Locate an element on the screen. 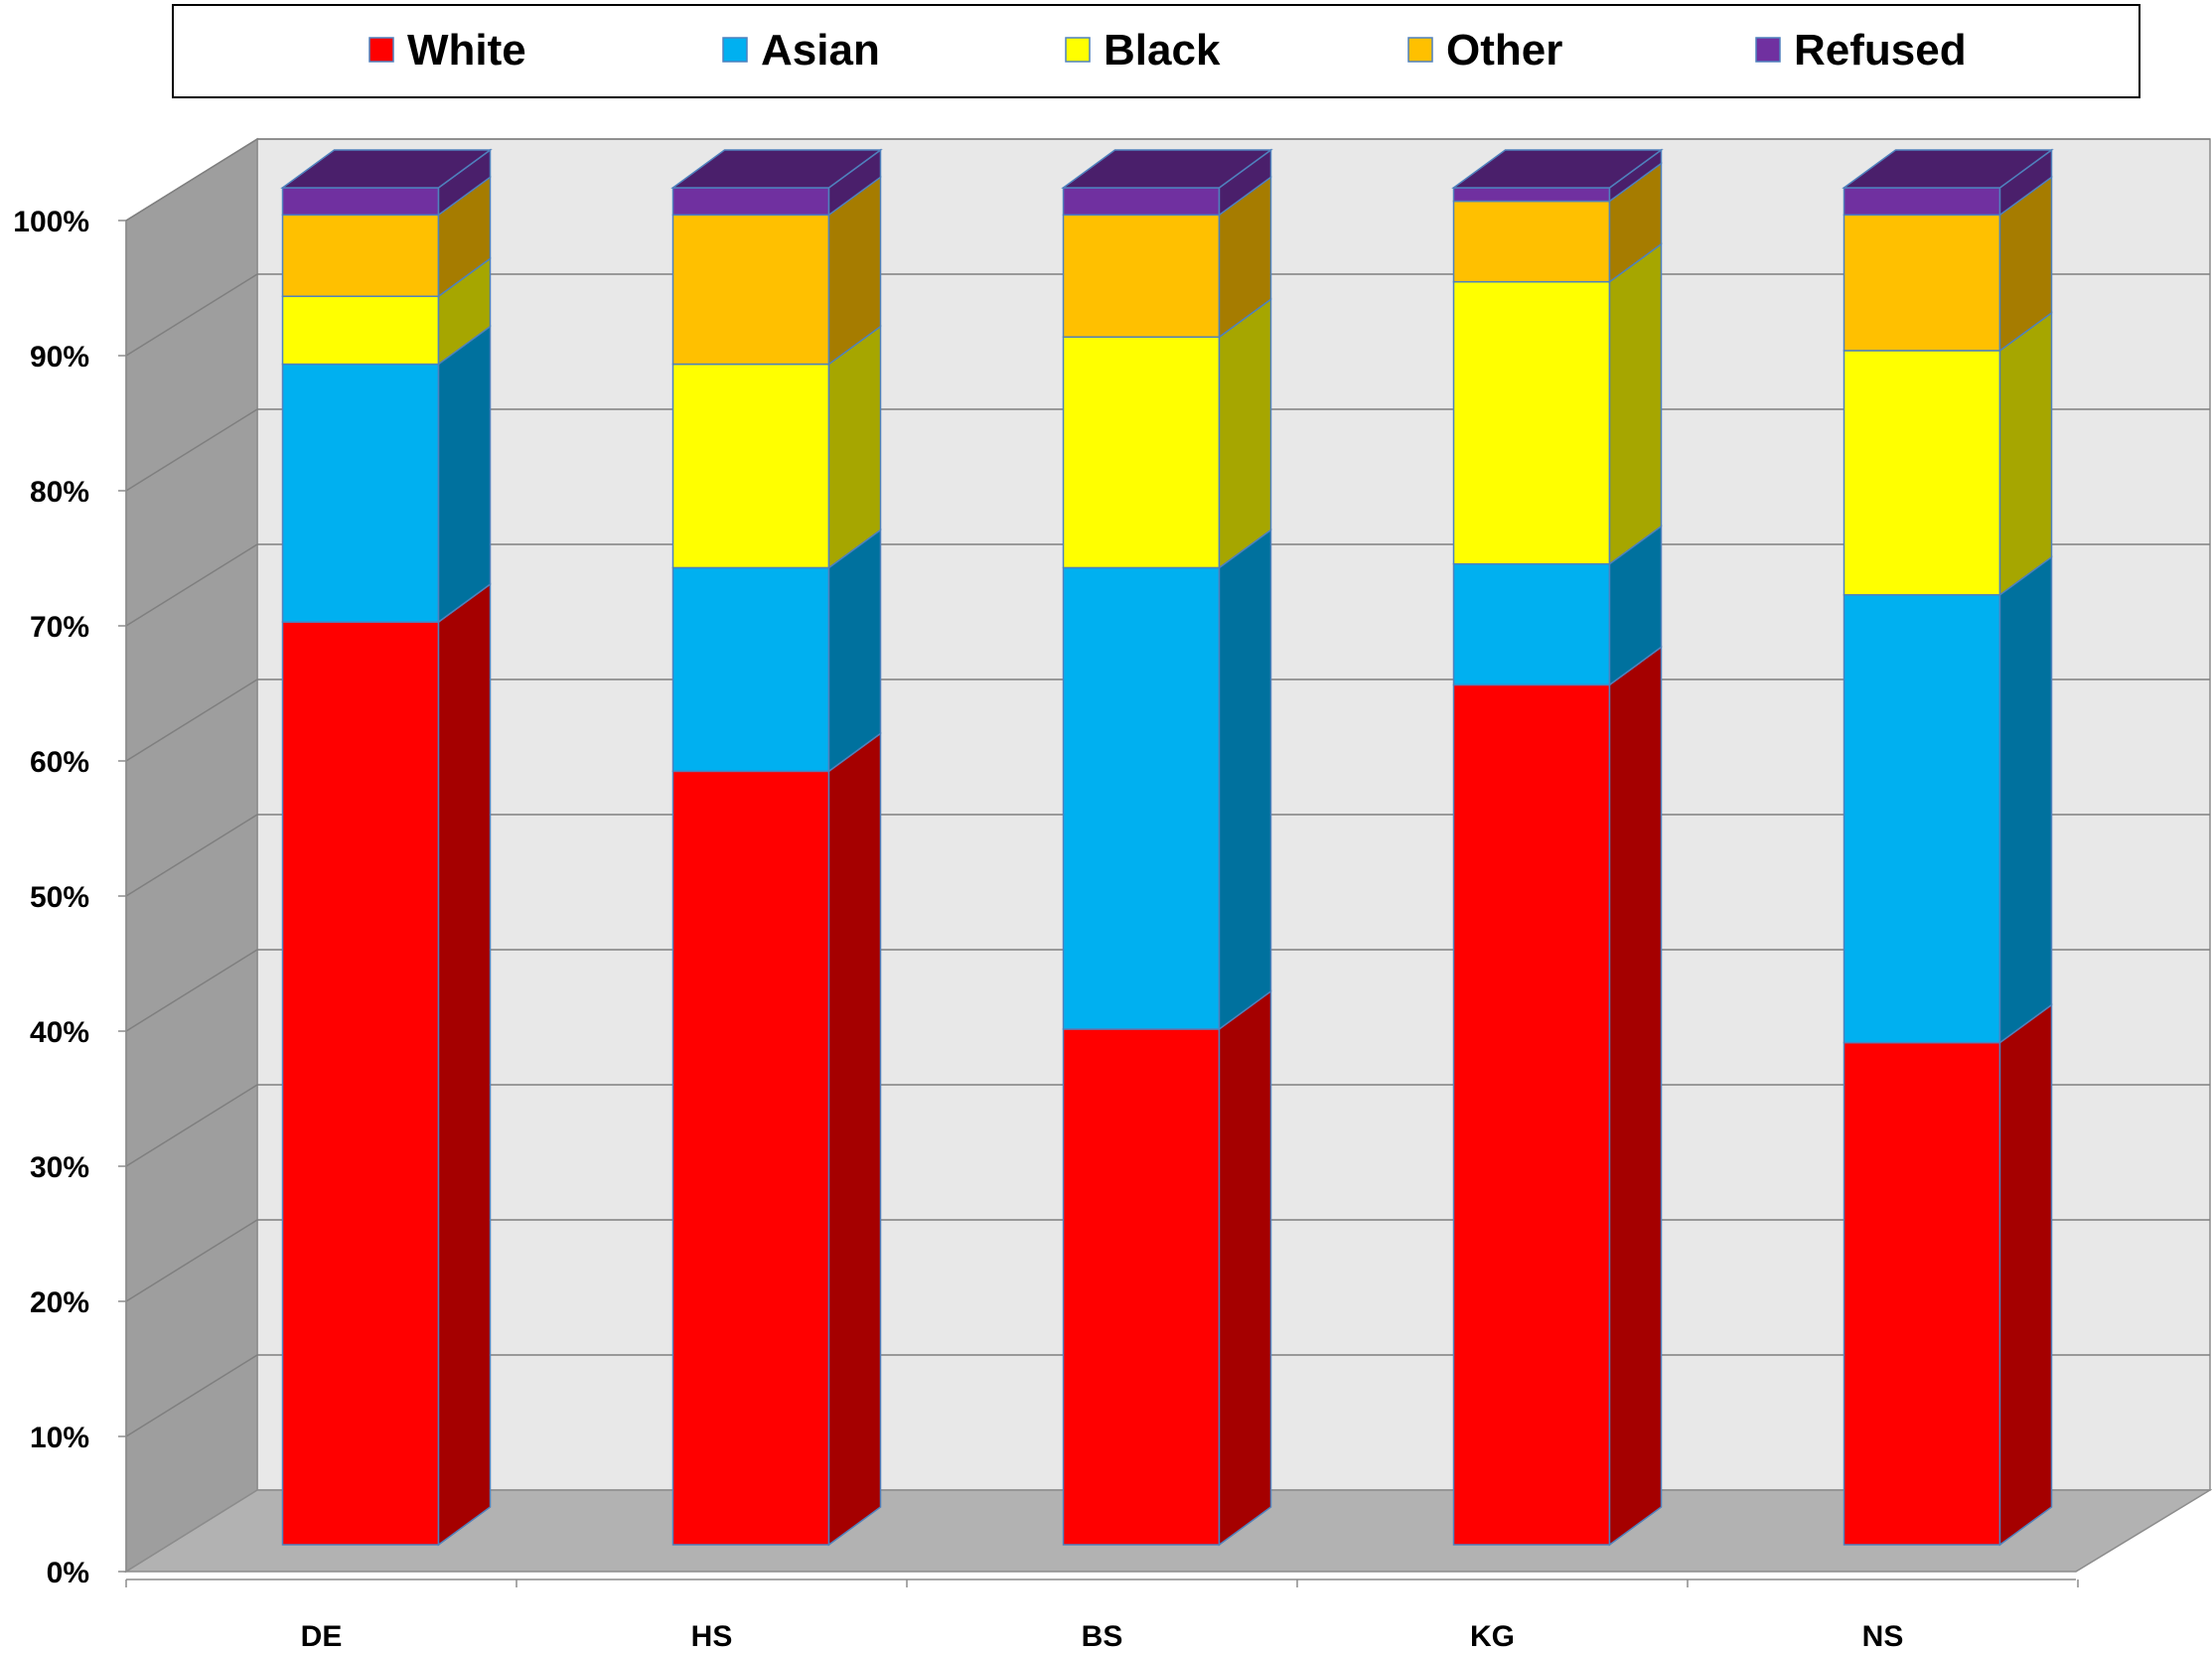 Image resolution: width=2212 pixels, height=1654 pixels. y-tick-label: 40% is located at coordinates (59, 1032).